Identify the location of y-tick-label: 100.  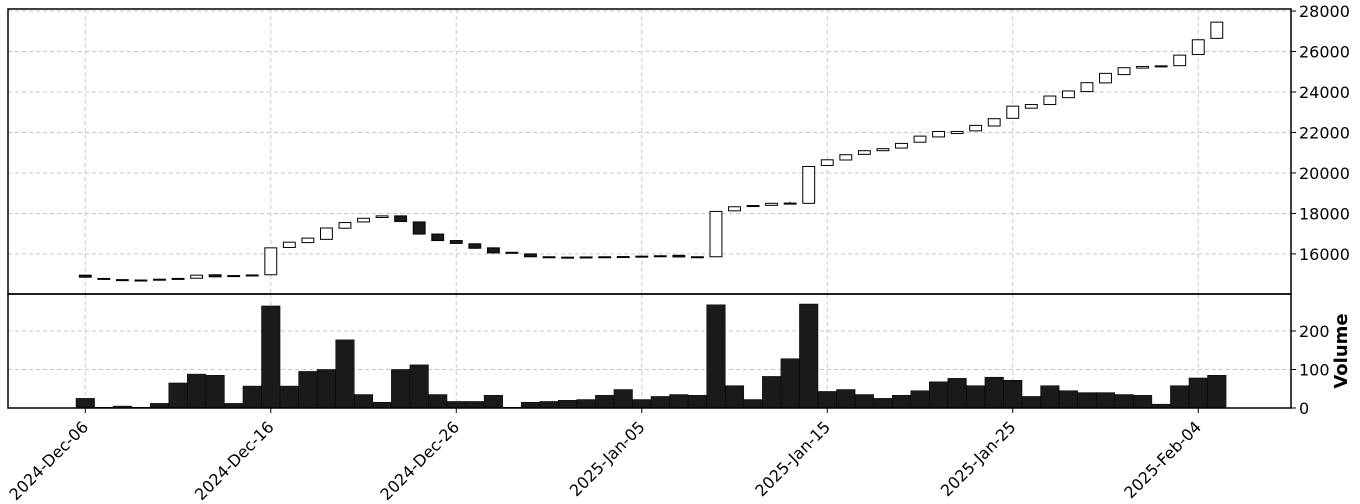
(1314, 369).